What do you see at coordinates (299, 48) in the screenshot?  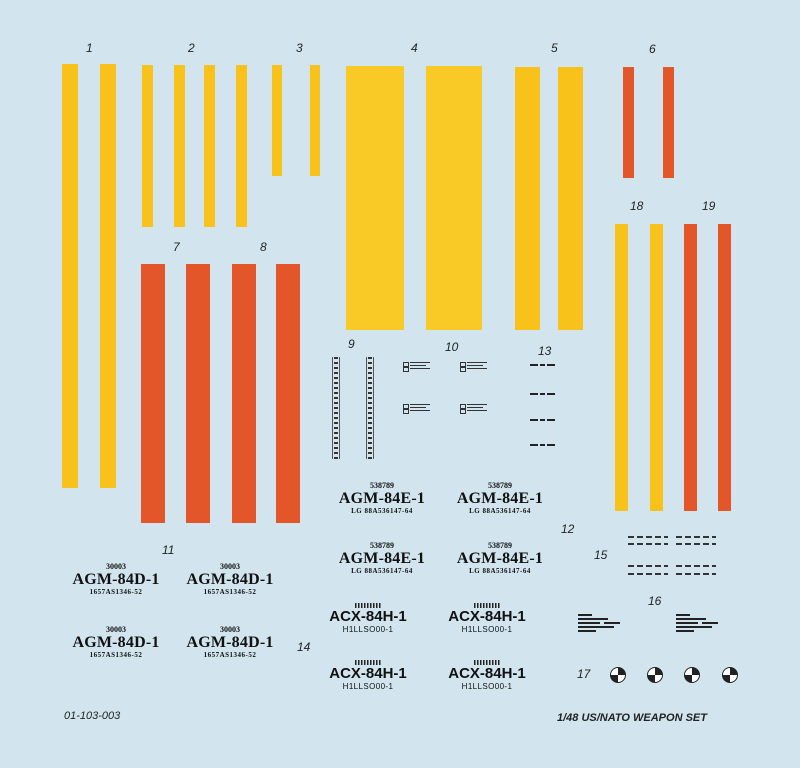 I see `label-3: 3` at bounding box center [299, 48].